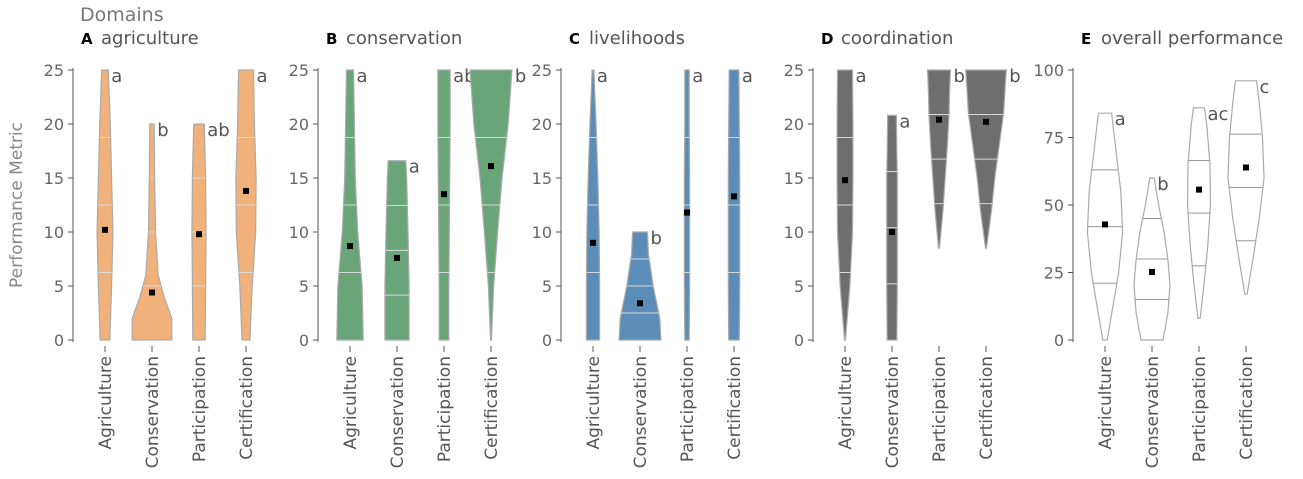  I want to click on y-tick-label: 100, so click(1048, 70).